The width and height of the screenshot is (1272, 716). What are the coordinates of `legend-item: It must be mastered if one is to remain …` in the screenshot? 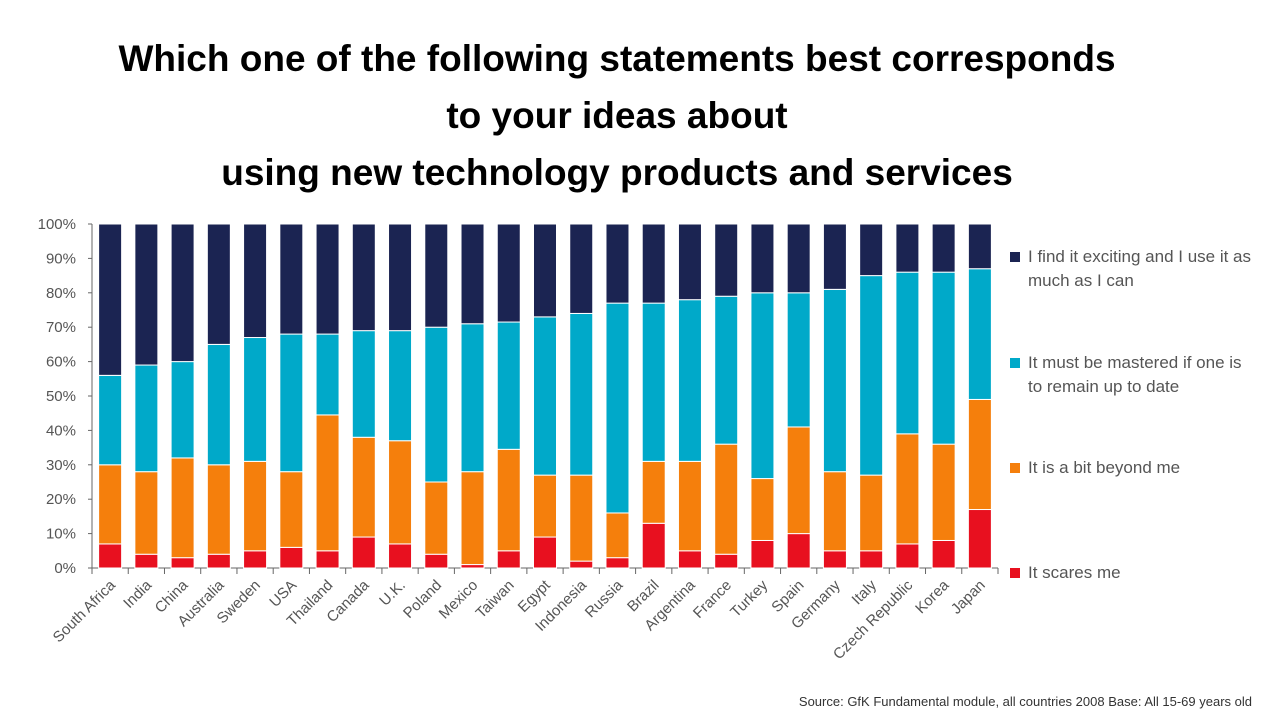 It's located at (1135, 375).